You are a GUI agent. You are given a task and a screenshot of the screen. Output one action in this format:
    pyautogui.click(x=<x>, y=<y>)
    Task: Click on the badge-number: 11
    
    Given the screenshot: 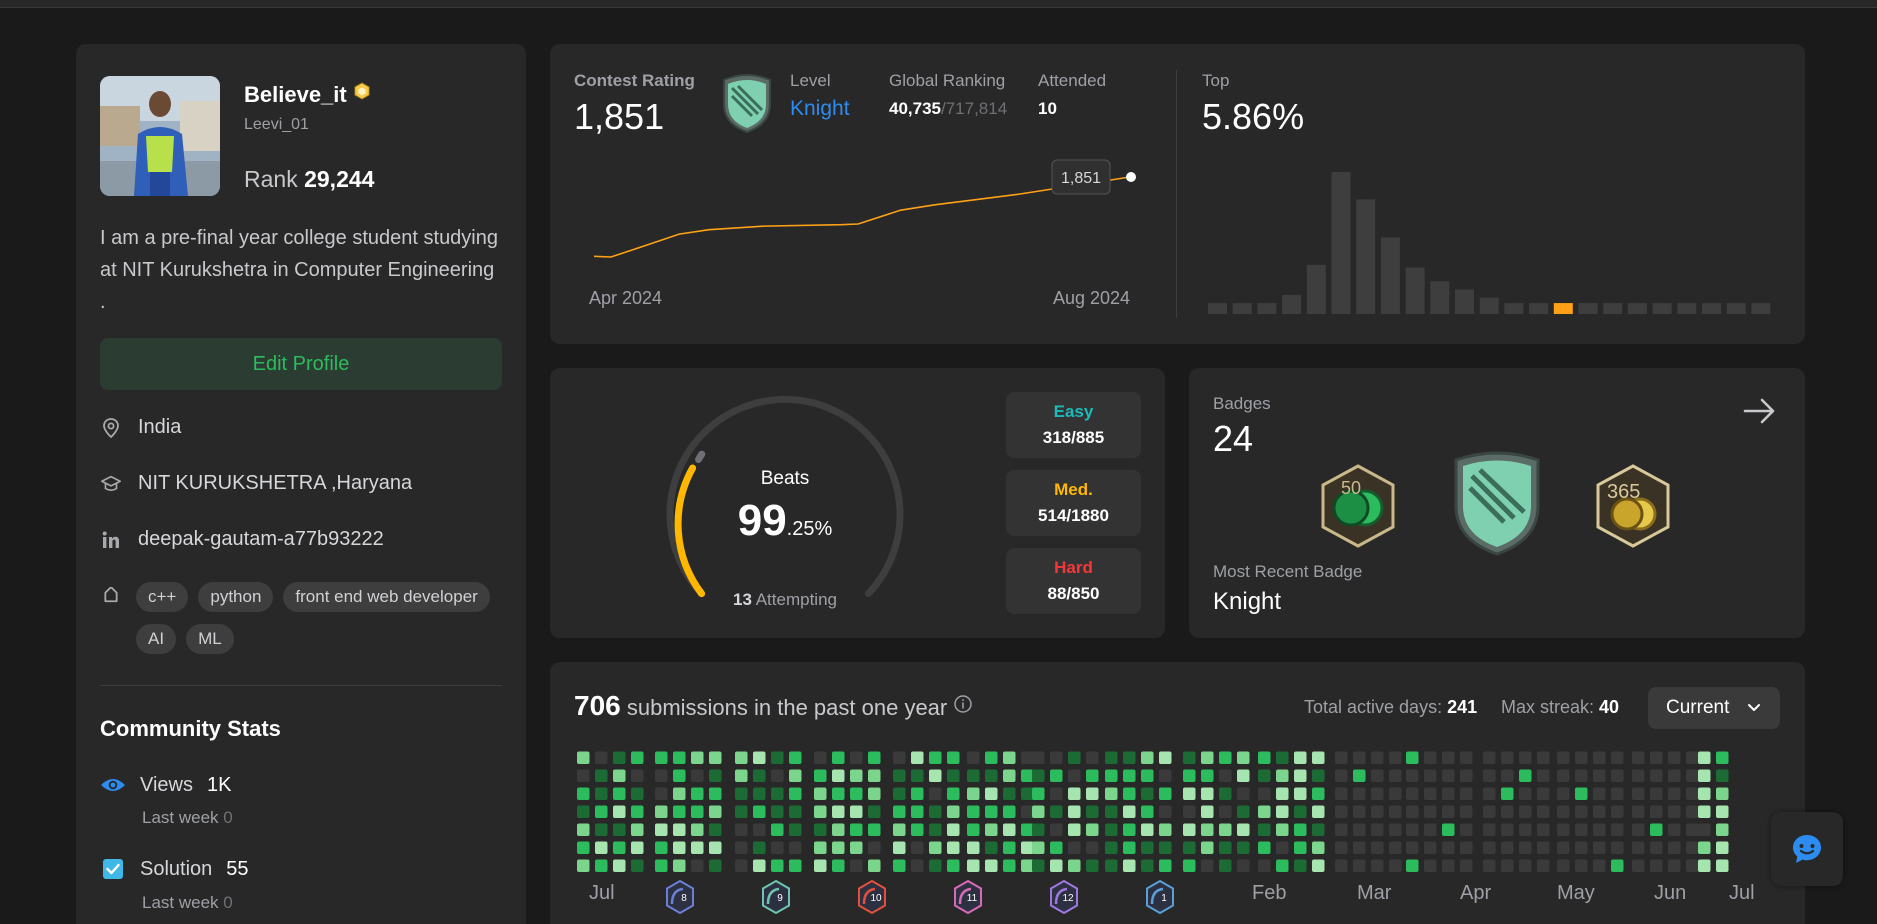 What is the action you would take?
    pyautogui.click(x=972, y=898)
    